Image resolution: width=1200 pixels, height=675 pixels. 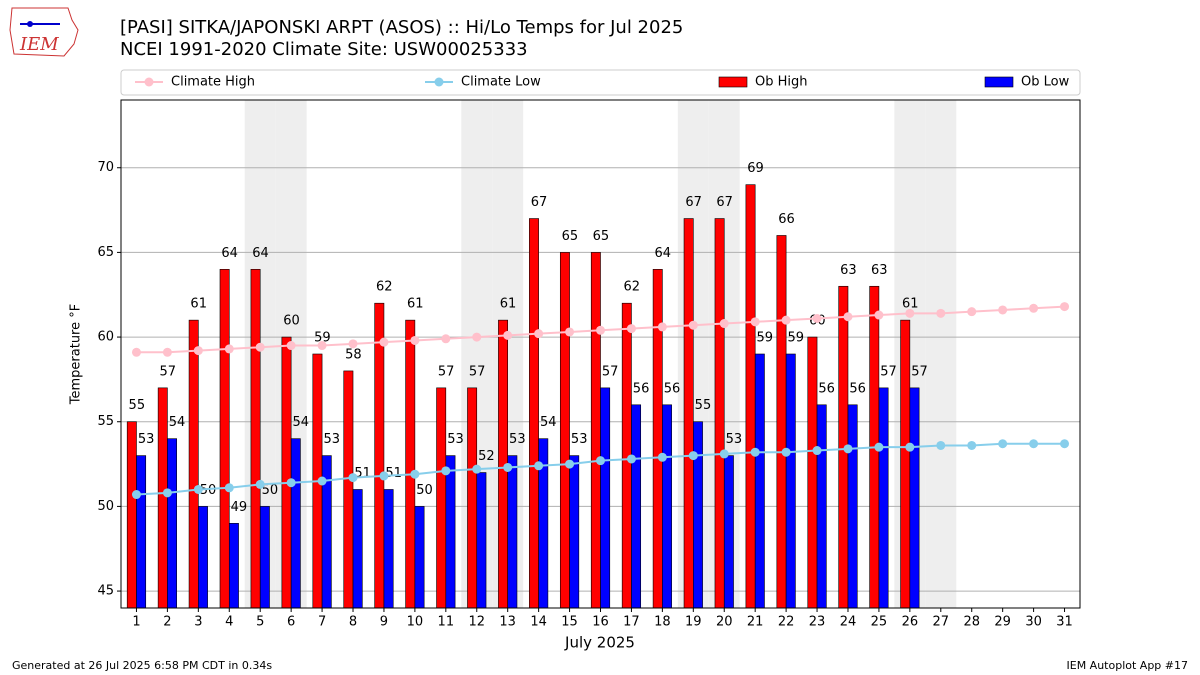 What do you see at coordinates (324, 49) in the screenshot?
I see `chart-subtitle: NCEI 1991-2020 Climate Site: USW00025333` at bounding box center [324, 49].